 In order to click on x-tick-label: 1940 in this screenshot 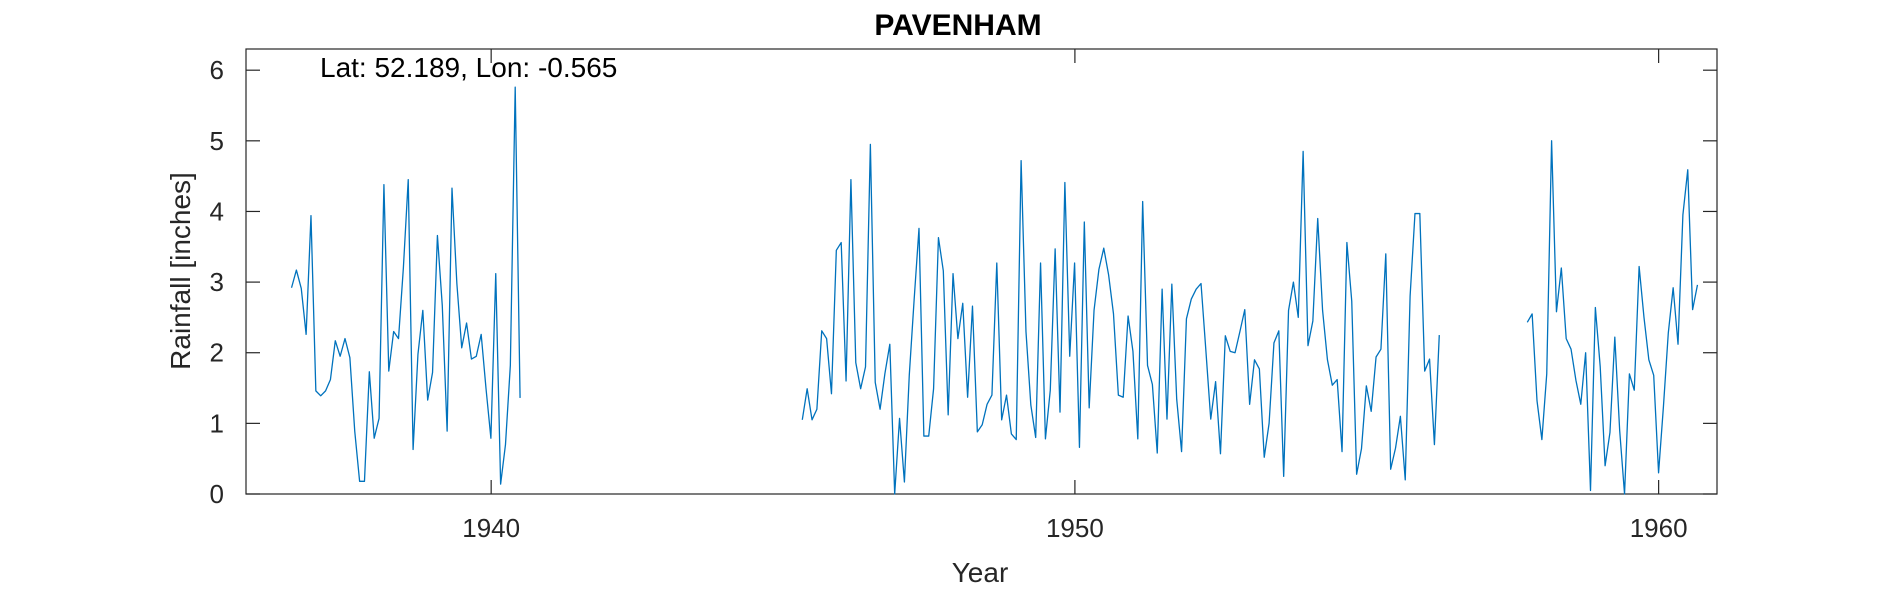, I will do `click(491, 528)`.